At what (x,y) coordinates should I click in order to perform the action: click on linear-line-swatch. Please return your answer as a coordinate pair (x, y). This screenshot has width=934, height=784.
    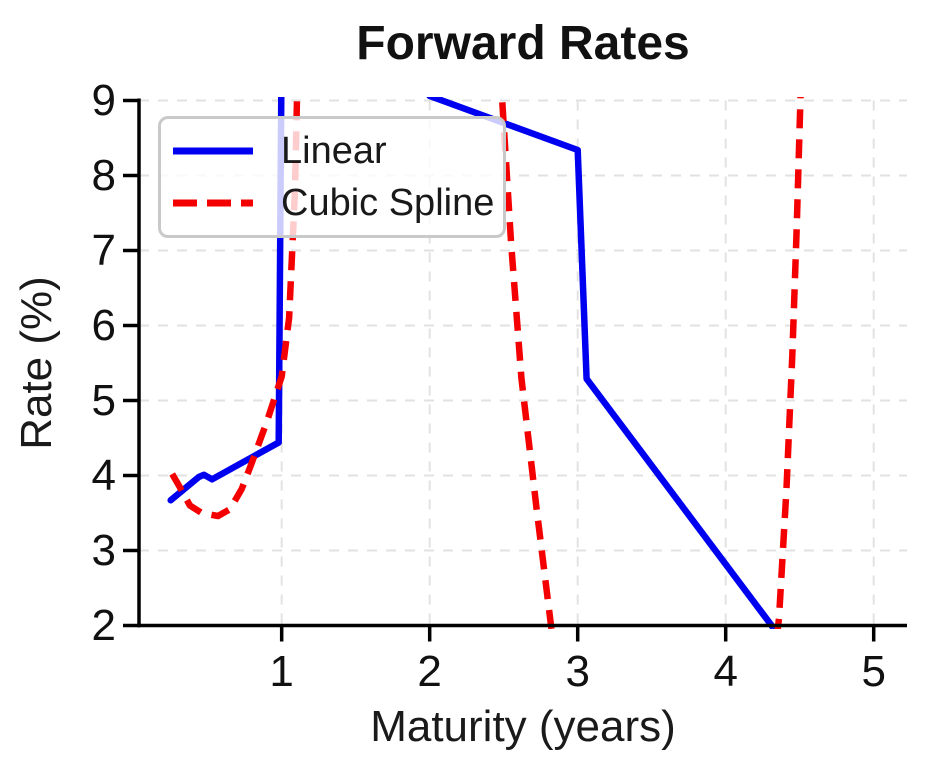
    Looking at the image, I should click on (213, 151).